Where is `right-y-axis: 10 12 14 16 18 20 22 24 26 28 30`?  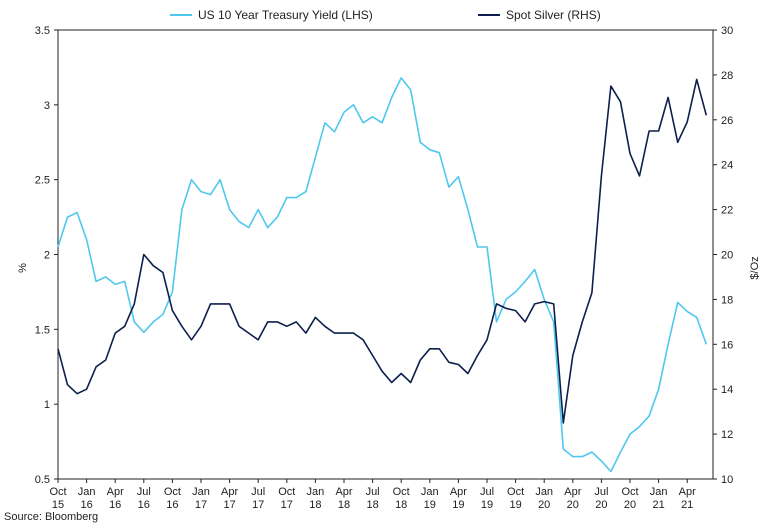
right-y-axis: 10 12 14 16 18 20 22 24 26 28 30 is located at coordinates (723, 255).